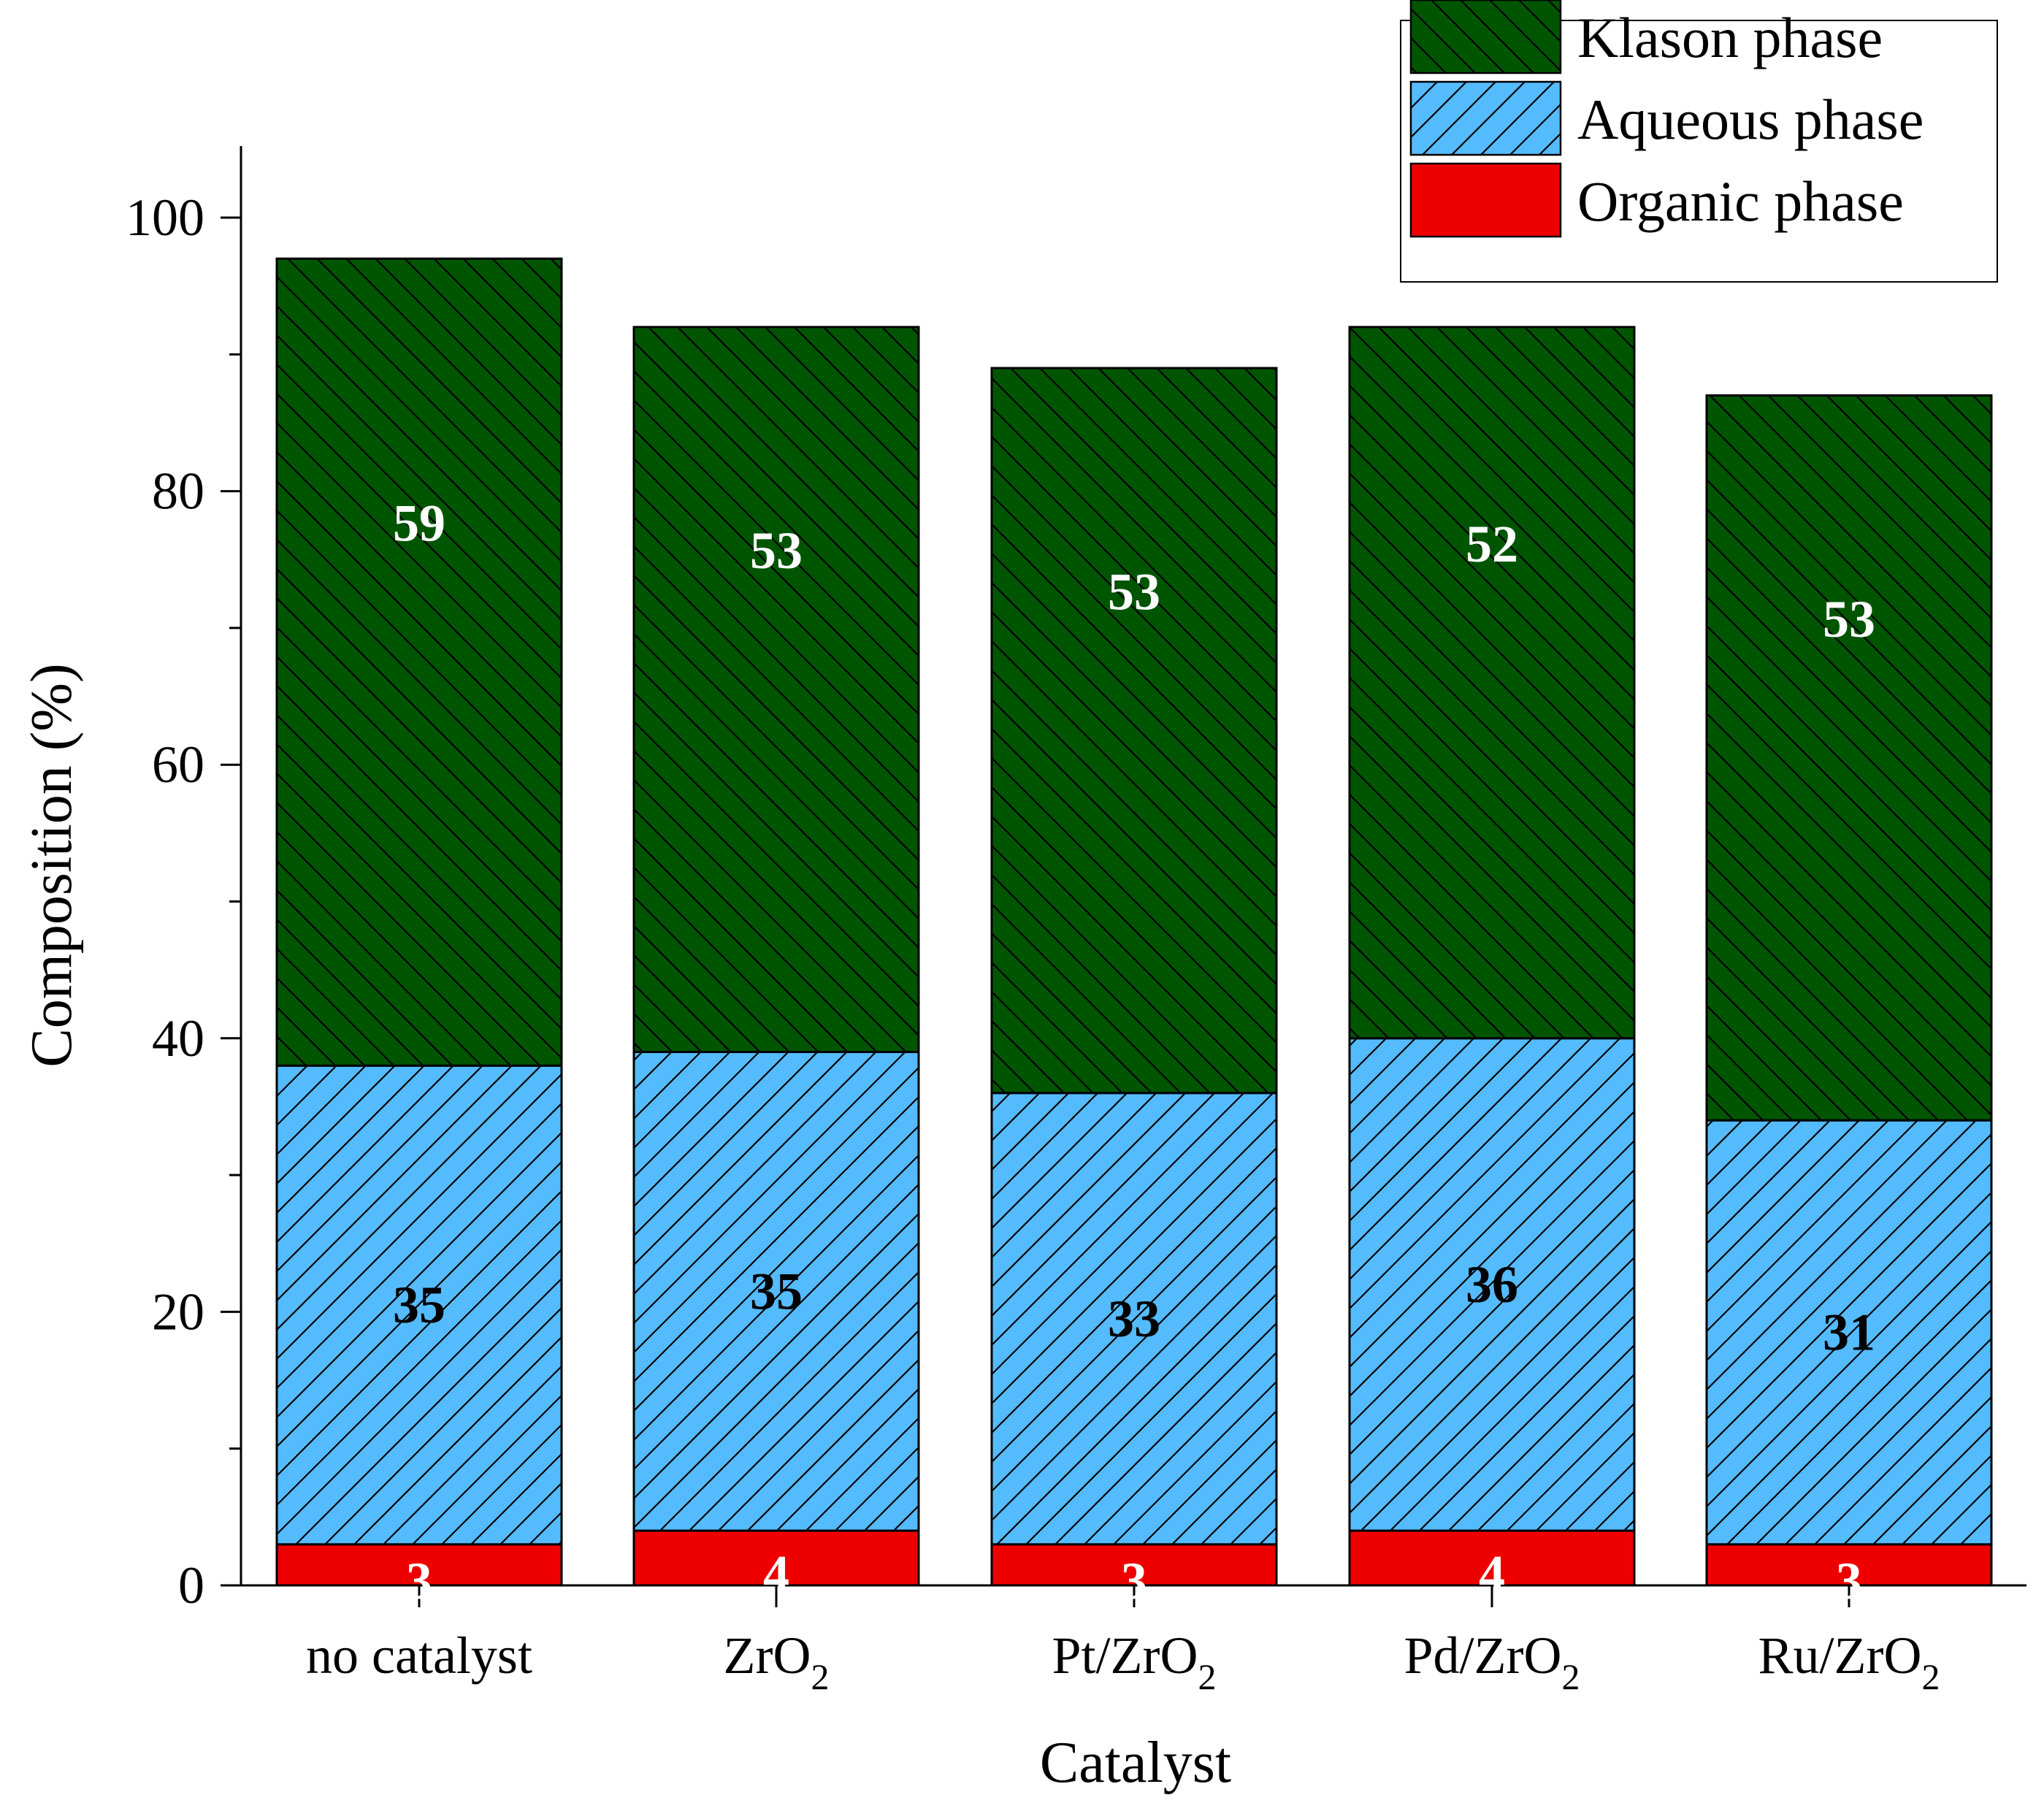 This screenshot has height=1803, width=2044. What do you see at coordinates (165, 217) in the screenshot?
I see `y-tick-label: 100` at bounding box center [165, 217].